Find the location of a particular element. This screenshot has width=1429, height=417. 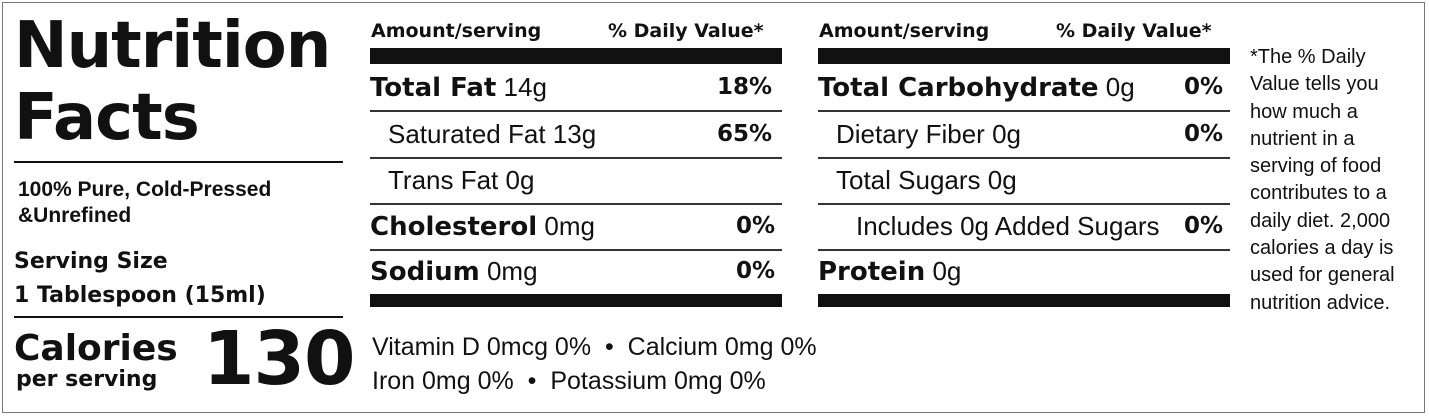

dv-total-fat: 18% is located at coordinates (745, 87).